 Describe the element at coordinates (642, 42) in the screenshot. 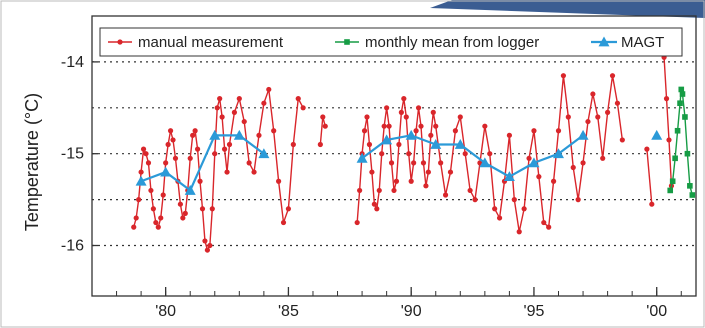

I see `legend-label-magt: MAGT` at that location.